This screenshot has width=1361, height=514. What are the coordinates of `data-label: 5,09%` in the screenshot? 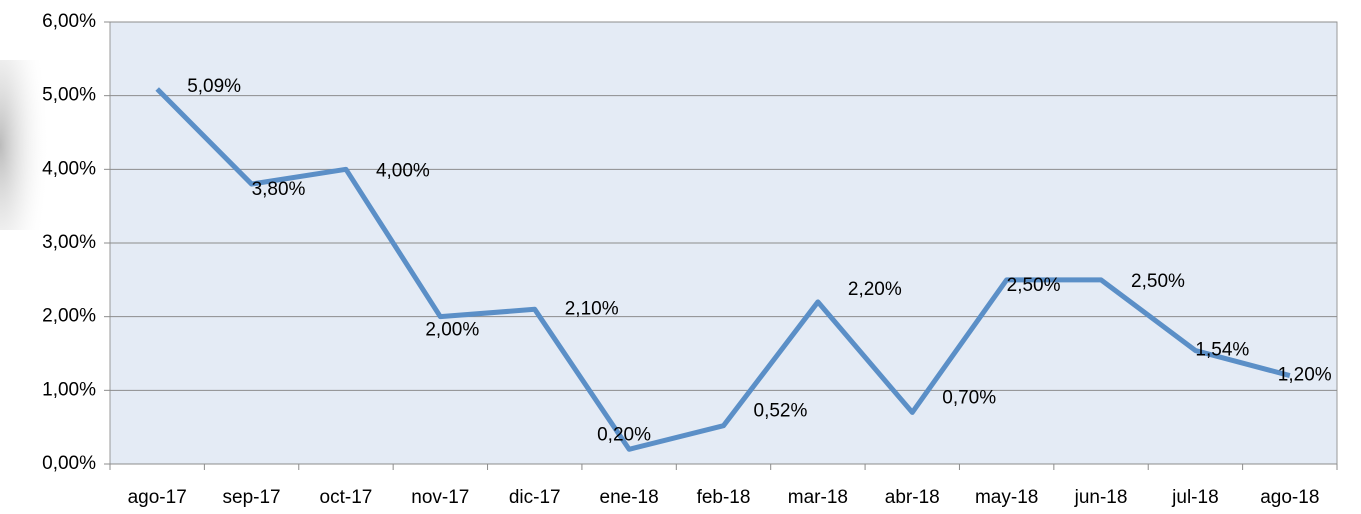 It's located at (214, 86).